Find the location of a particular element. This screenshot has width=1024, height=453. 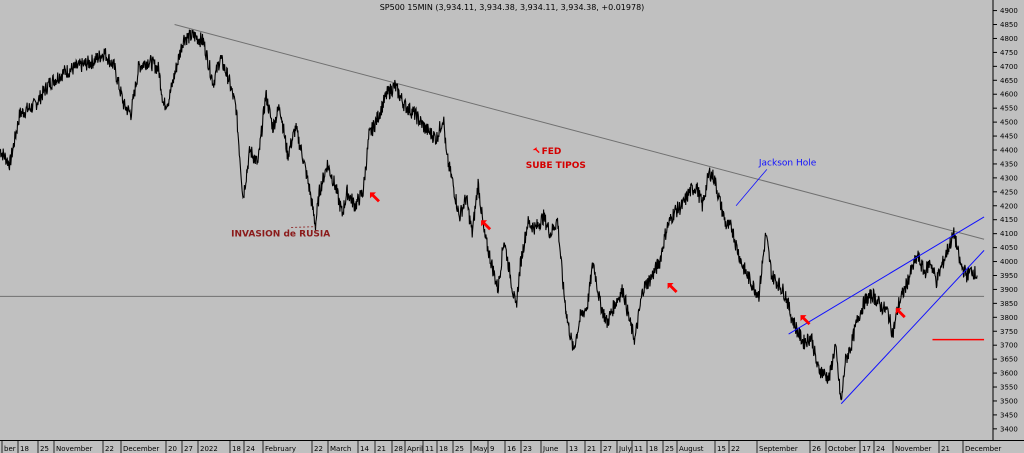

y-tick-label: 3900 is located at coordinates (1009, 290).